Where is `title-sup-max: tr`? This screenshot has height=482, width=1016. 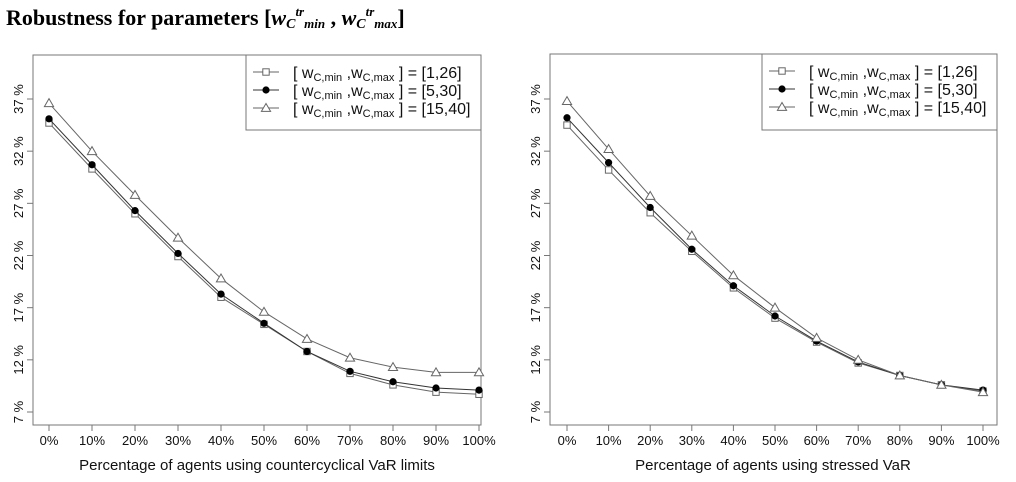 title-sup-max: tr is located at coordinates (370, 11).